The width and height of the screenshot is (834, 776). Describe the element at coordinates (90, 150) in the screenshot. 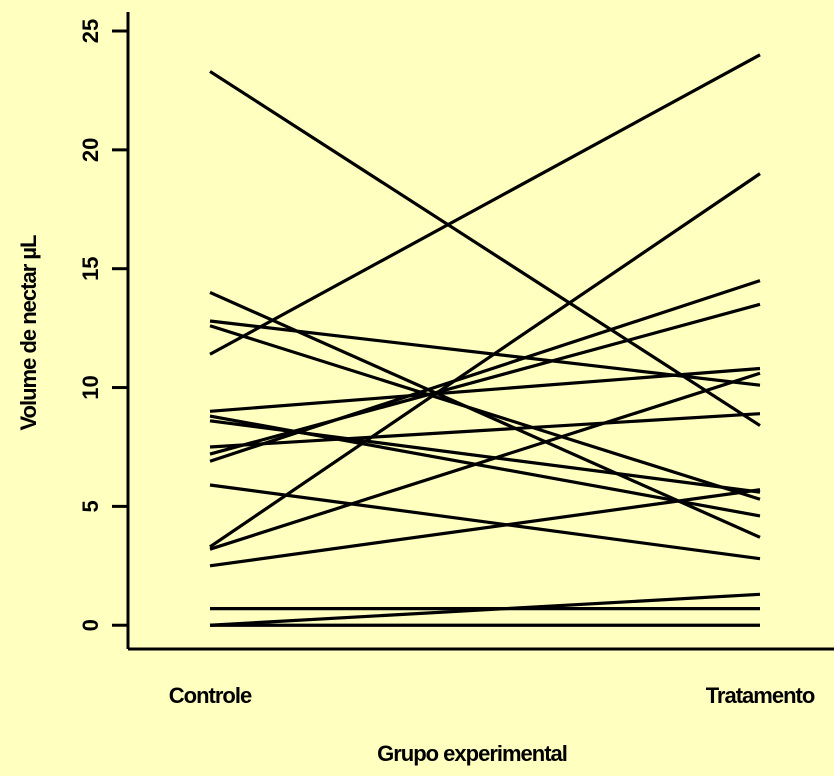

I see `y-tick-label-20: 20` at that location.